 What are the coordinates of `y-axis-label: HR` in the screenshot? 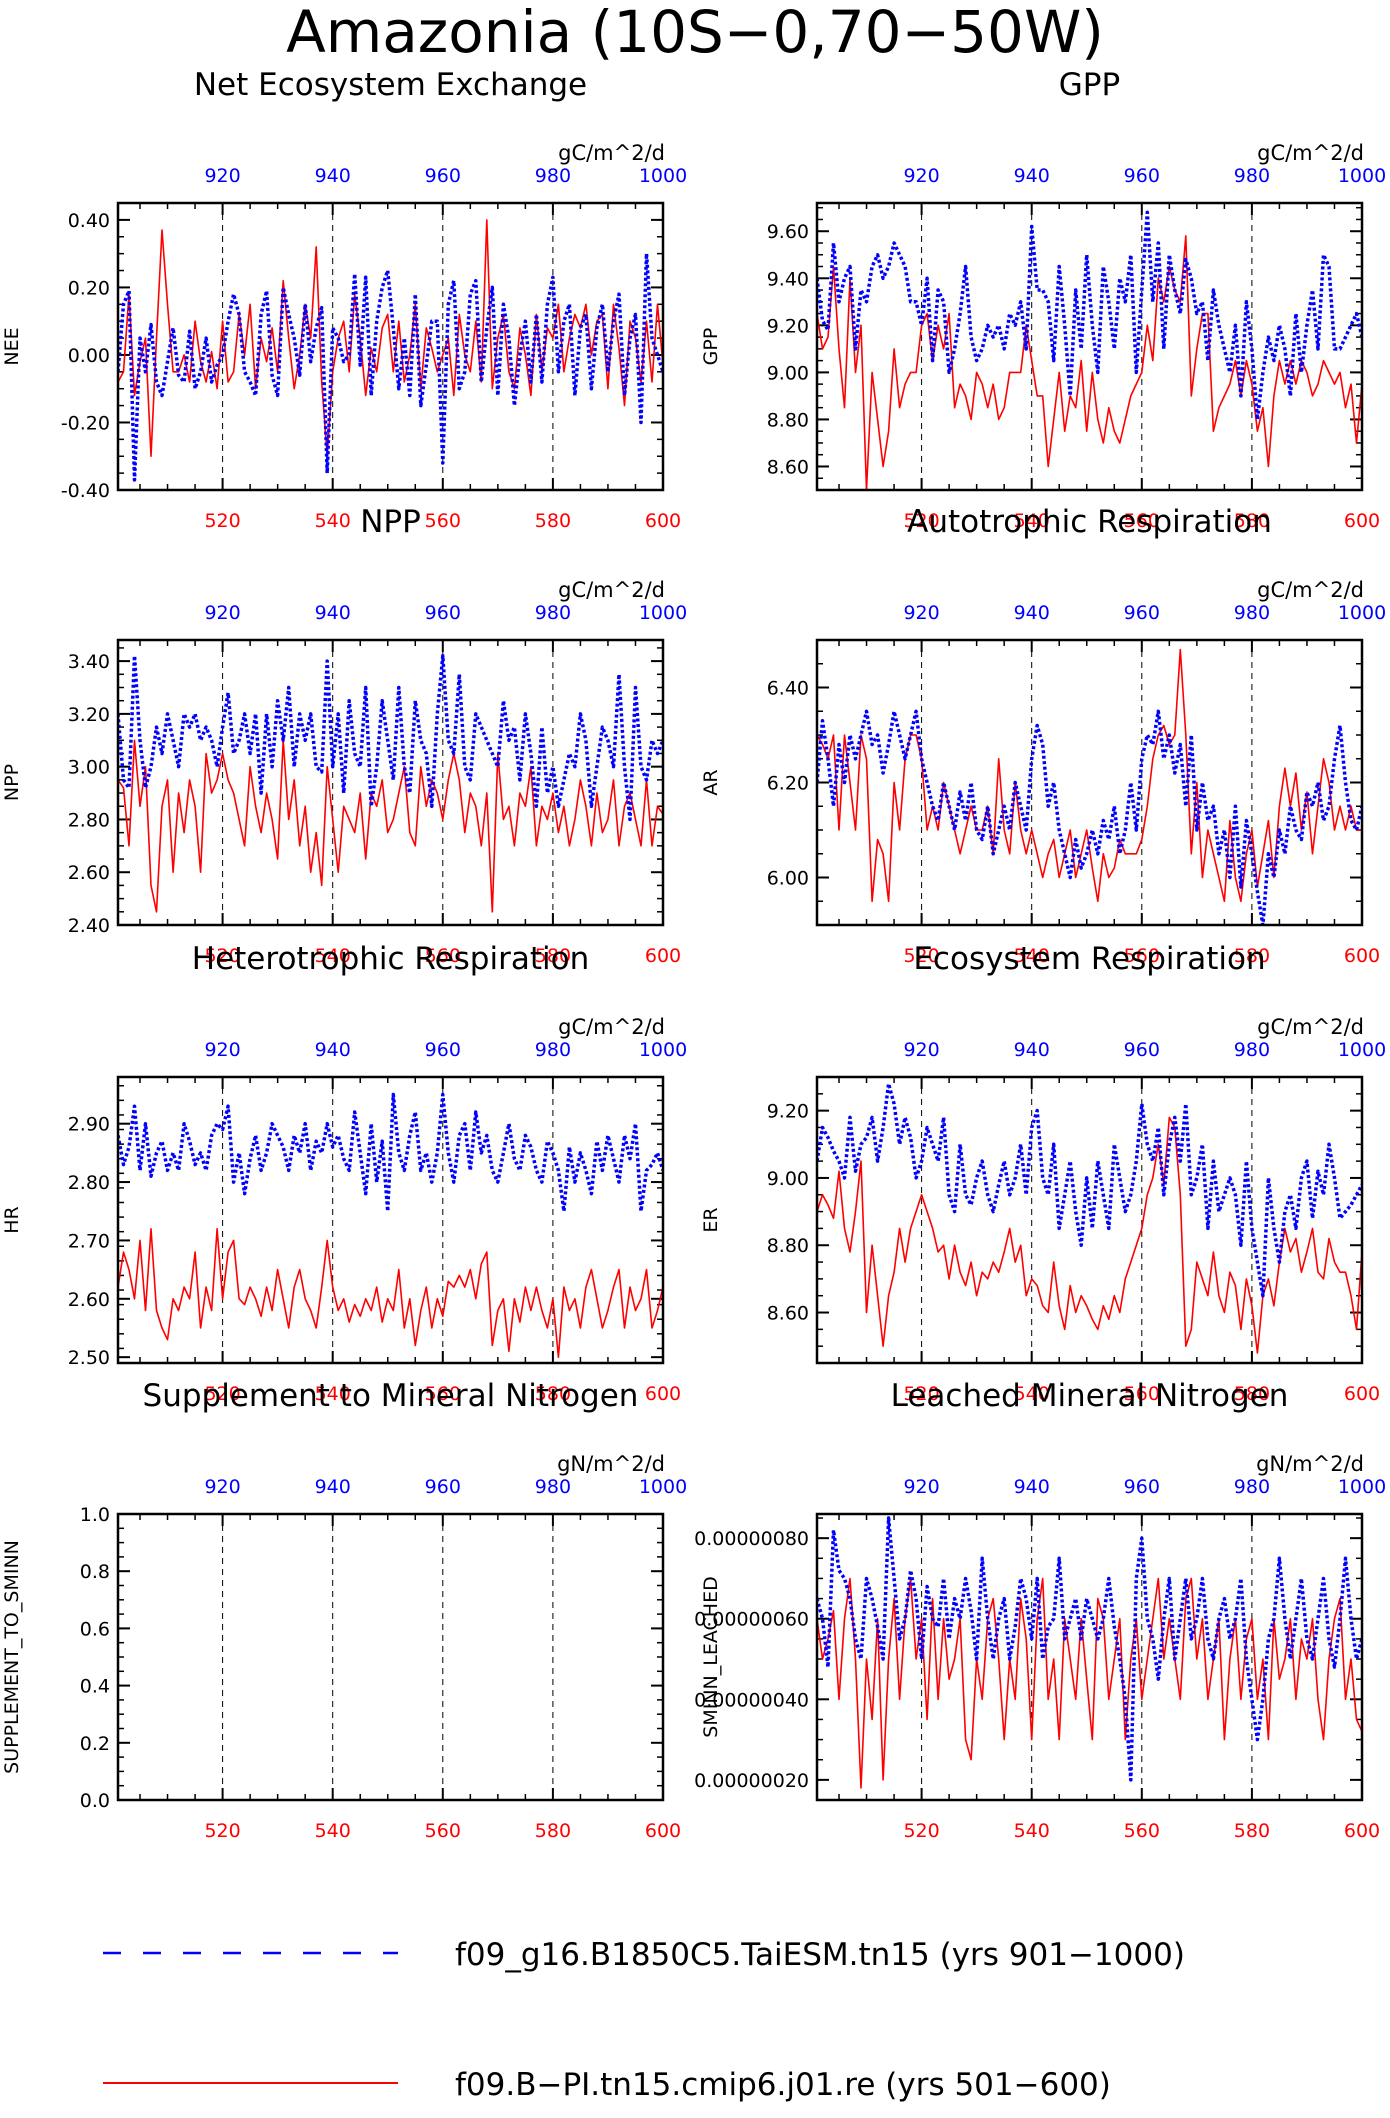 It's located at (12, 1220).